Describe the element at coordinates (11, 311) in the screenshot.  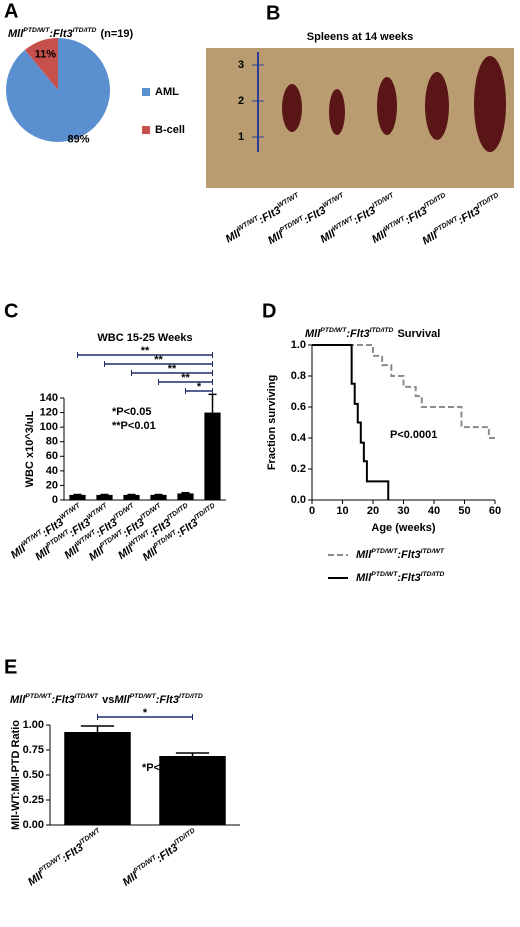
I see `panel-label: C` at that location.